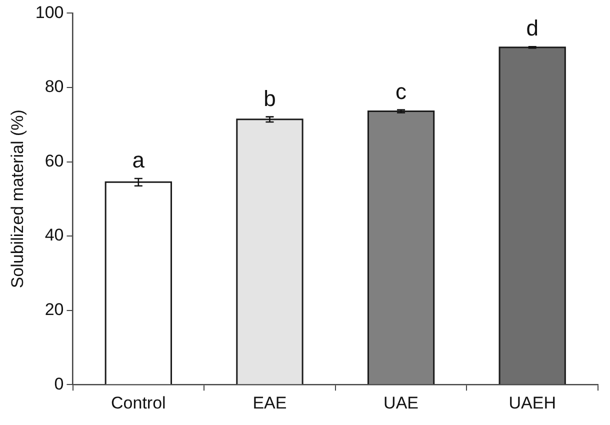 The height and width of the screenshot is (425, 610). I want to click on x-tick-label: UAEH, so click(532, 402).